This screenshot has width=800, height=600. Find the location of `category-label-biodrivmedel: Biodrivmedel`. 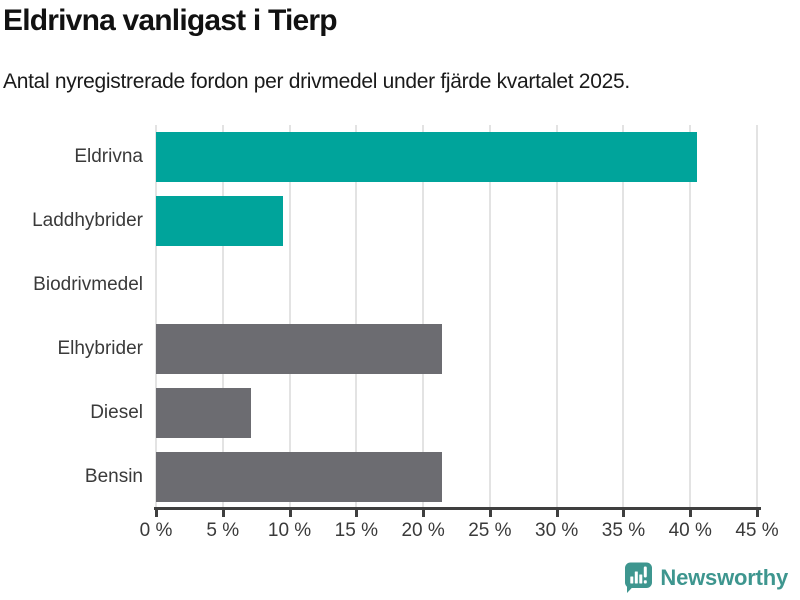

category-label-biodrivmedel: Biodrivmedel is located at coordinates (88, 284).